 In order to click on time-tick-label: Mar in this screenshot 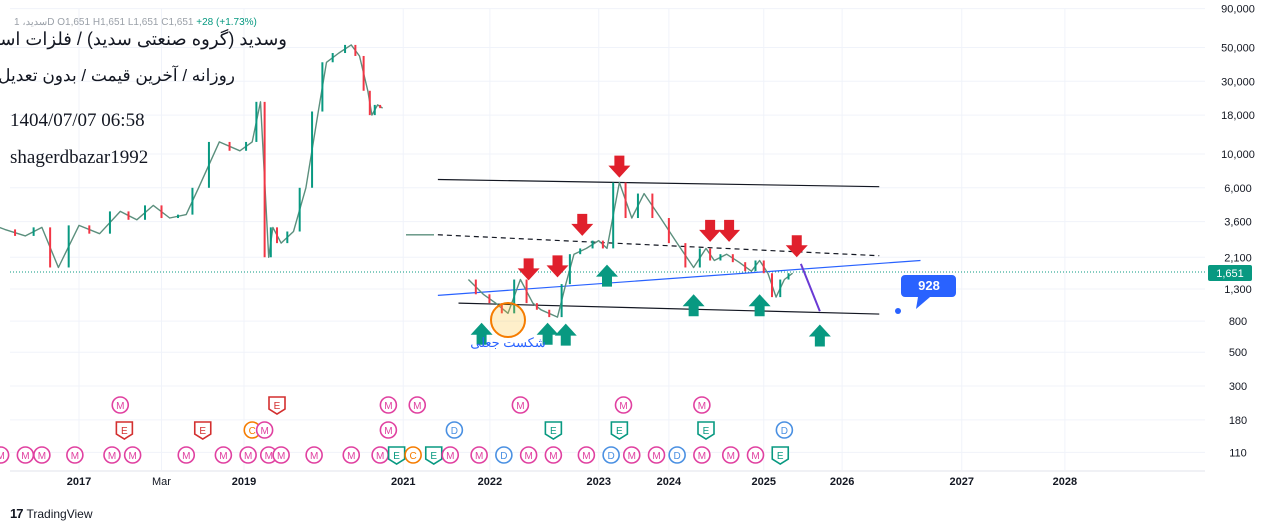, I will do `click(161, 482)`.